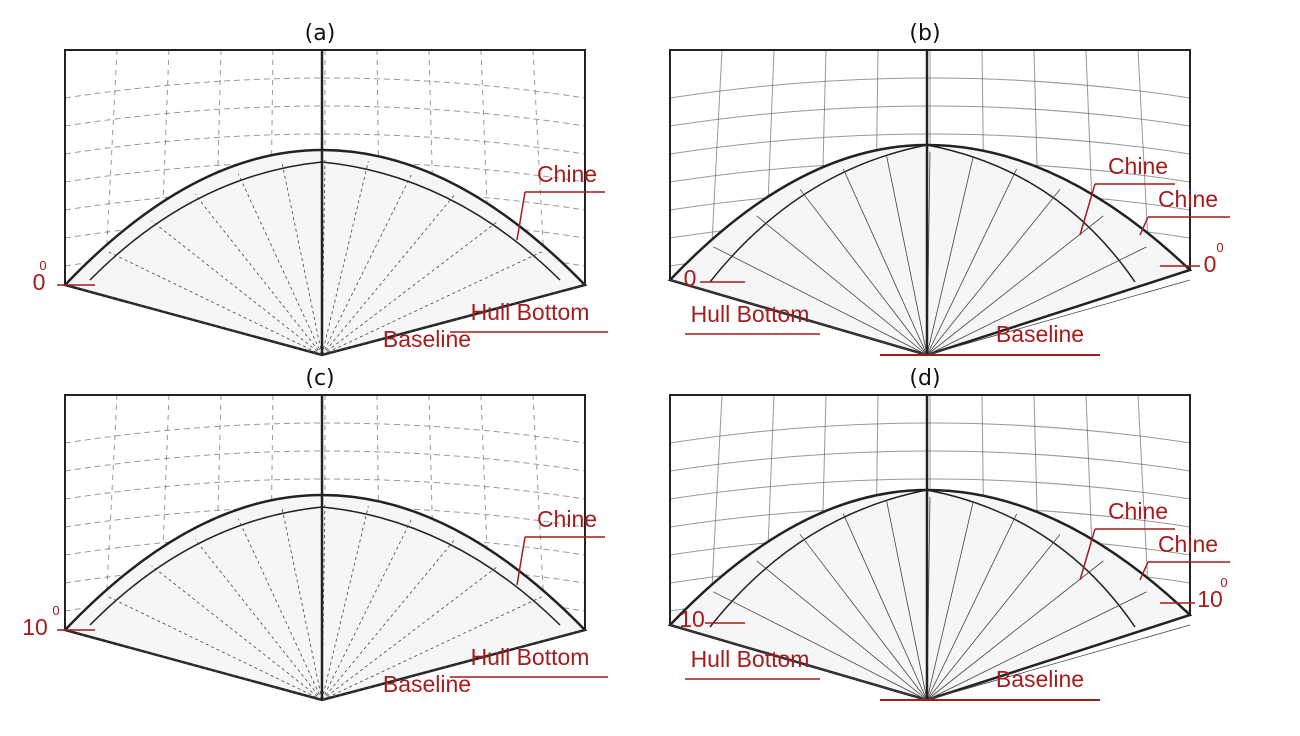  Describe the element at coordinates (319, 378) in the screenshot. I see `panel-caption: (c)` at that location.